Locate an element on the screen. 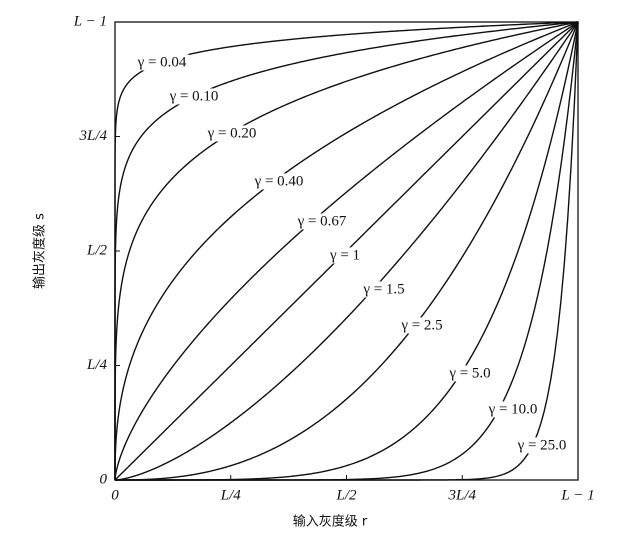 The width and height of the screenshot is (622, 534). curve-label: γ = 0.10 is located at coordinates (194, 96).